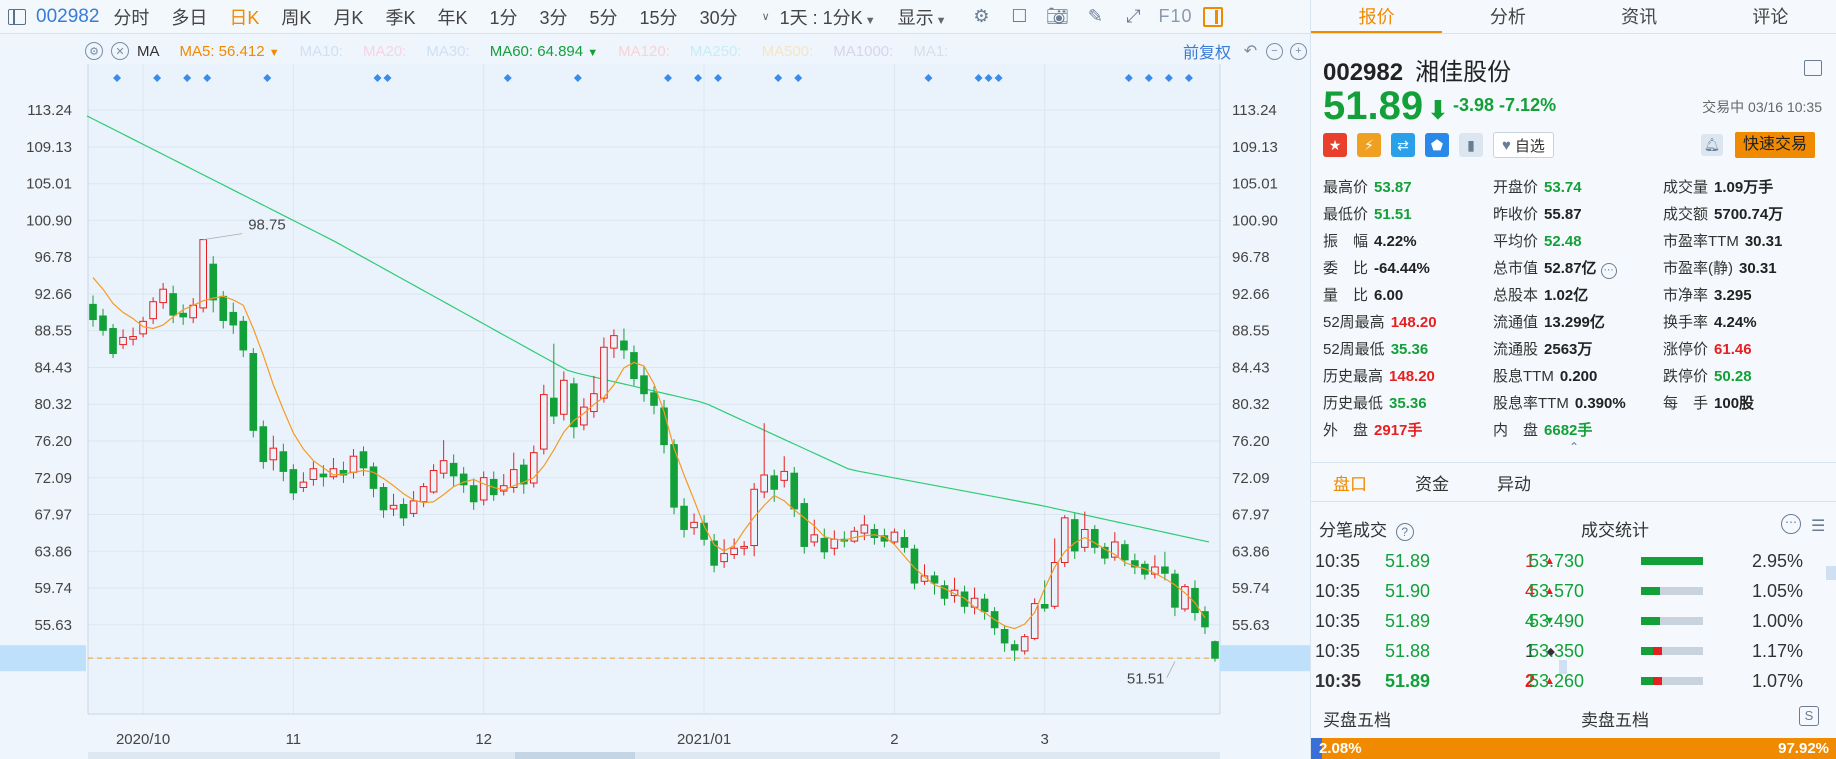  What do you see at coordinates (827, 17) in the screenshot?
I see `range-dropdown: 1天 : 1分K ▼` at bounding box center [827, 17].